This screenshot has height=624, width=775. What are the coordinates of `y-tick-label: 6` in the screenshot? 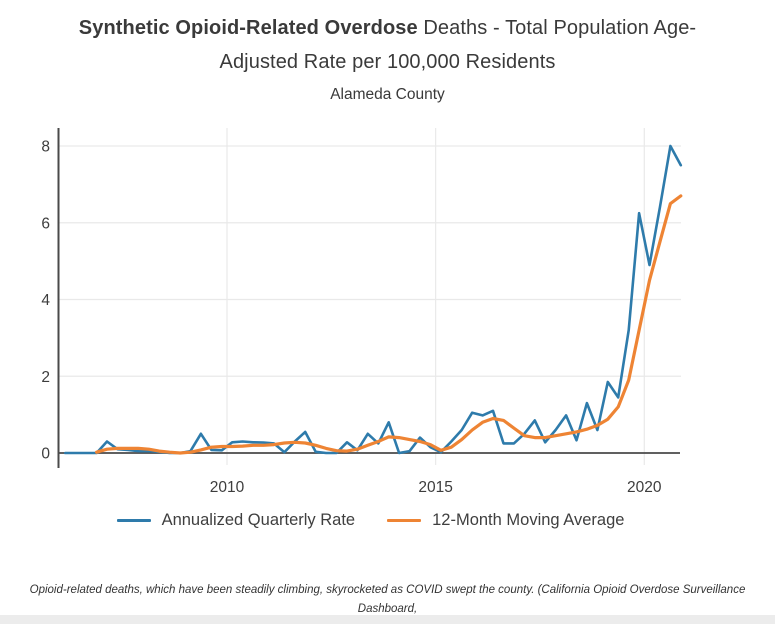 It's located at (45, 223).